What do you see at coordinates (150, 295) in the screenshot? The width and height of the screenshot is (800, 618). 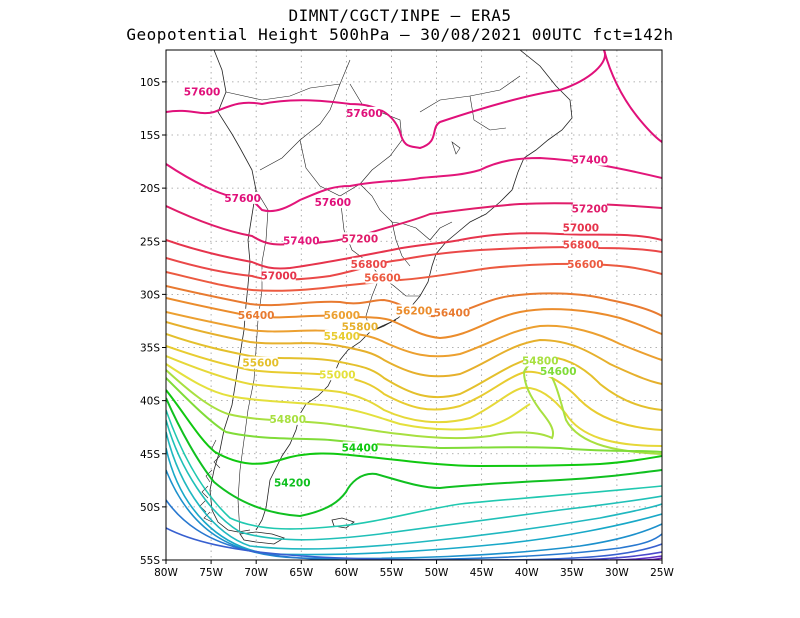 I see `y-tick-label: 30S` at bounding box center [150, 295].